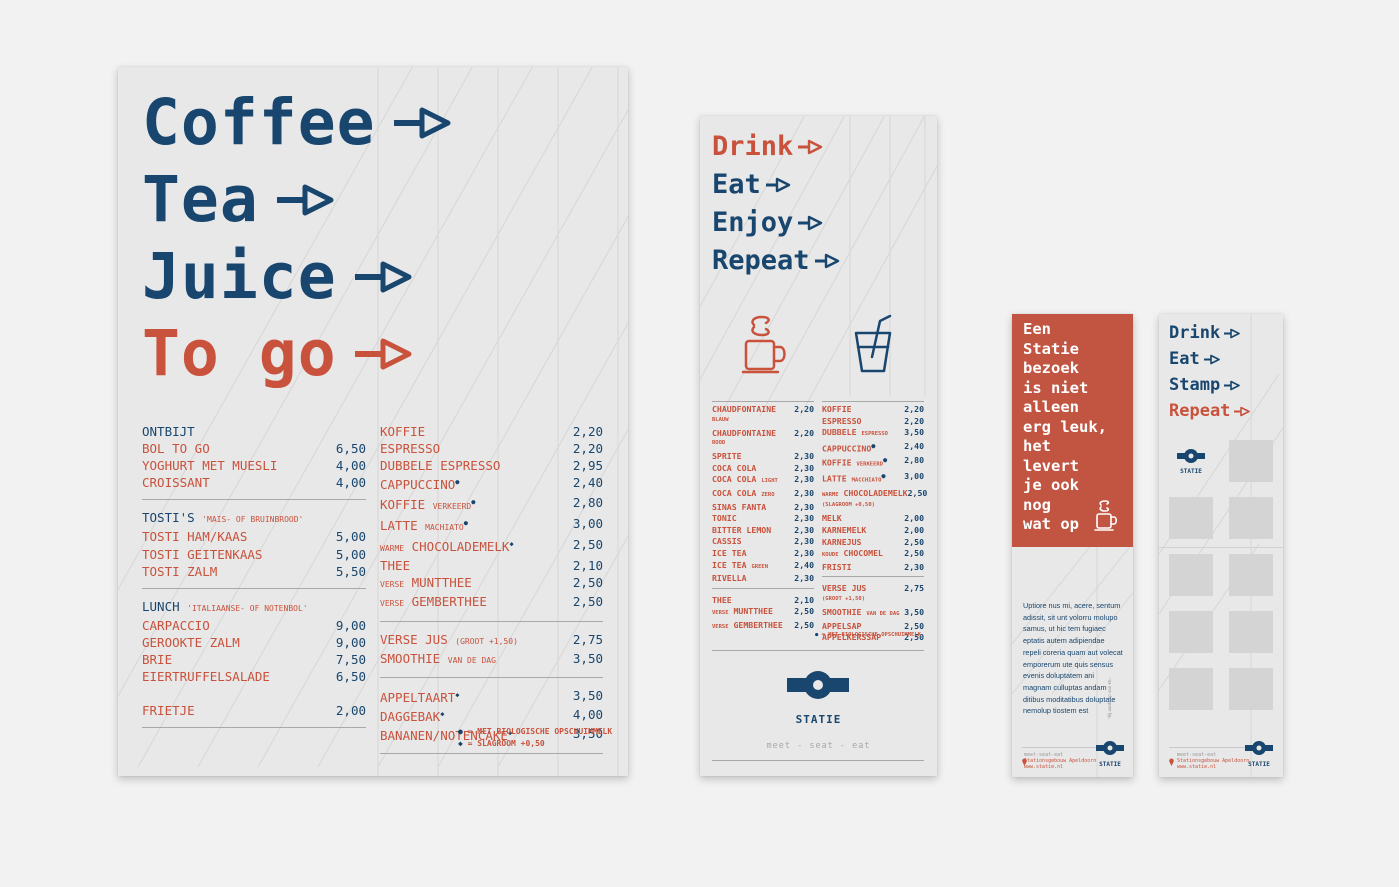 This screenshot has height=887, width=1399. I want to click on menu-row: VERSE GEMBERTHEE 2,50, so click(763, 624).